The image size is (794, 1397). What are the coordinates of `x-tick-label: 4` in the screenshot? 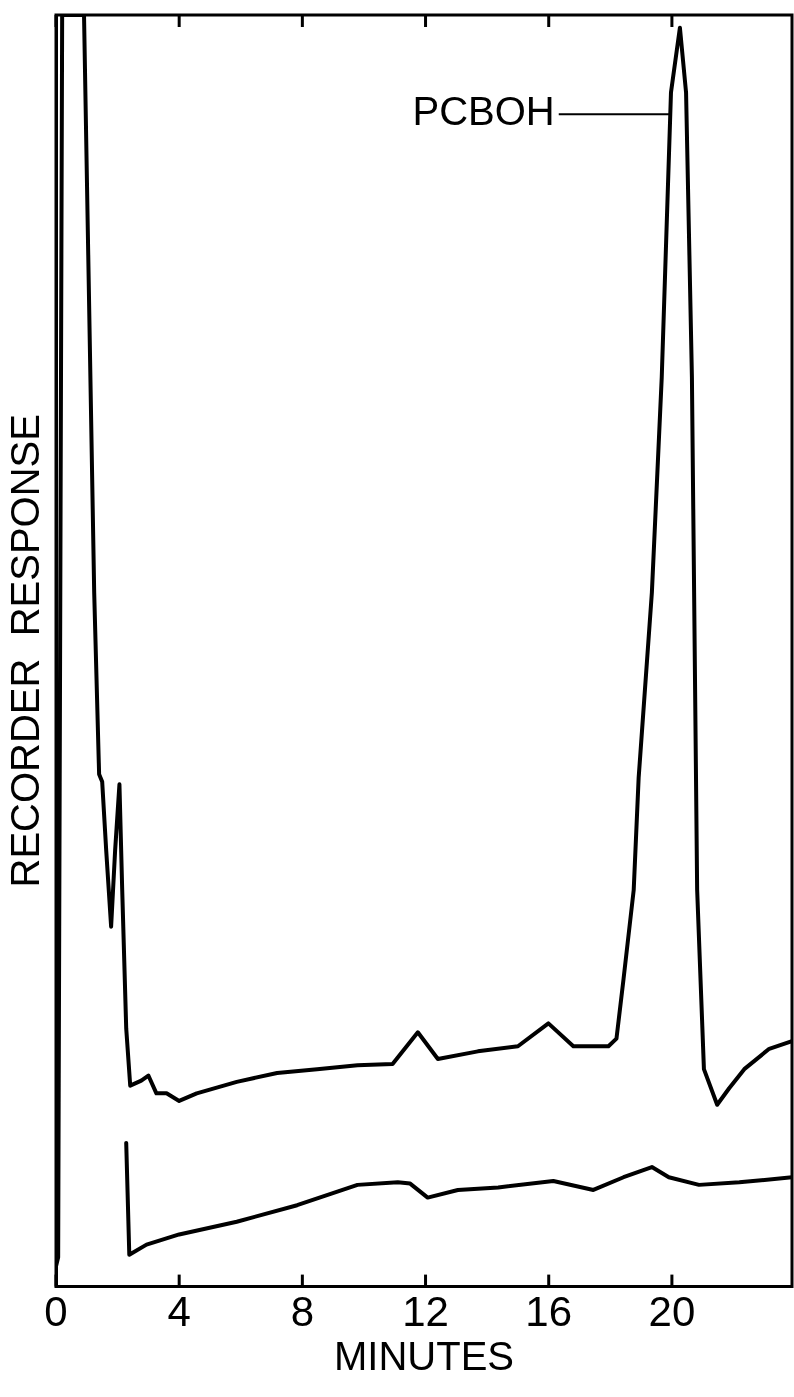 It's located at (179, 1312).